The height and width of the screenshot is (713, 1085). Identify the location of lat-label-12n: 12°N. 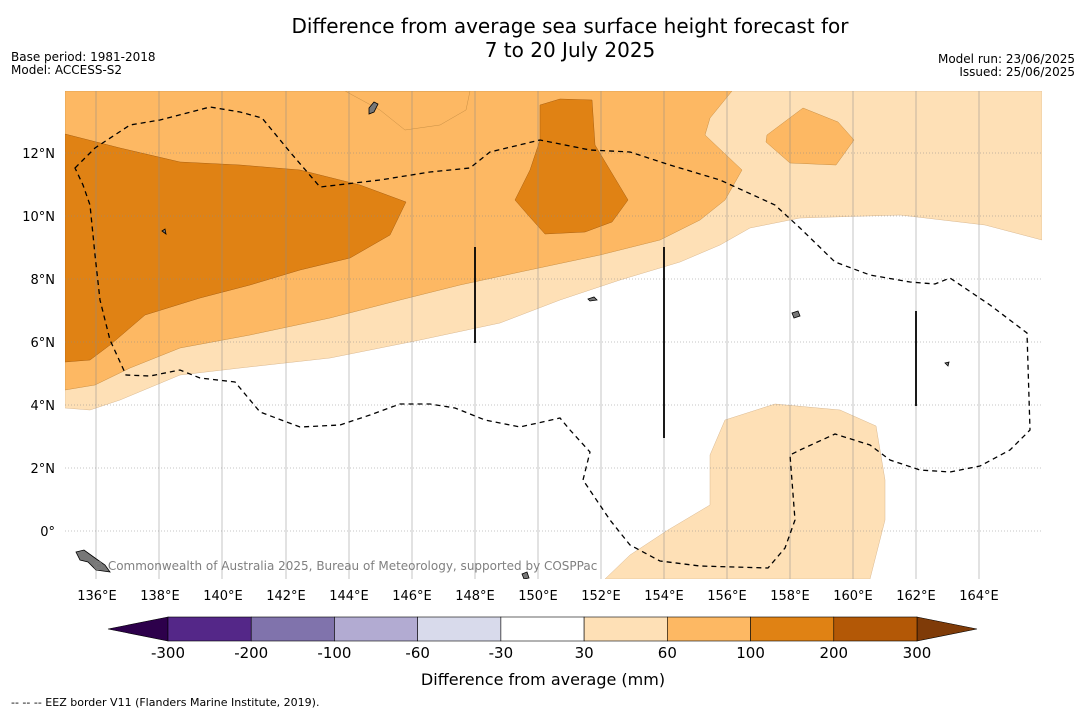
(38, 154).